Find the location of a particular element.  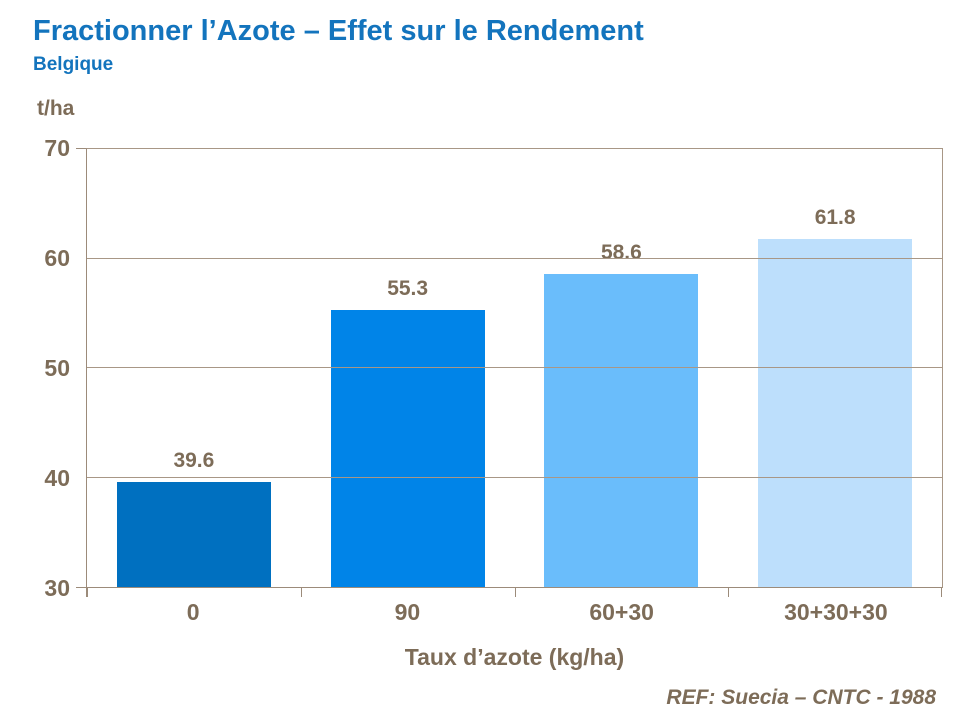

y-axis-end-tick-top is located at coordinates (81, 148).